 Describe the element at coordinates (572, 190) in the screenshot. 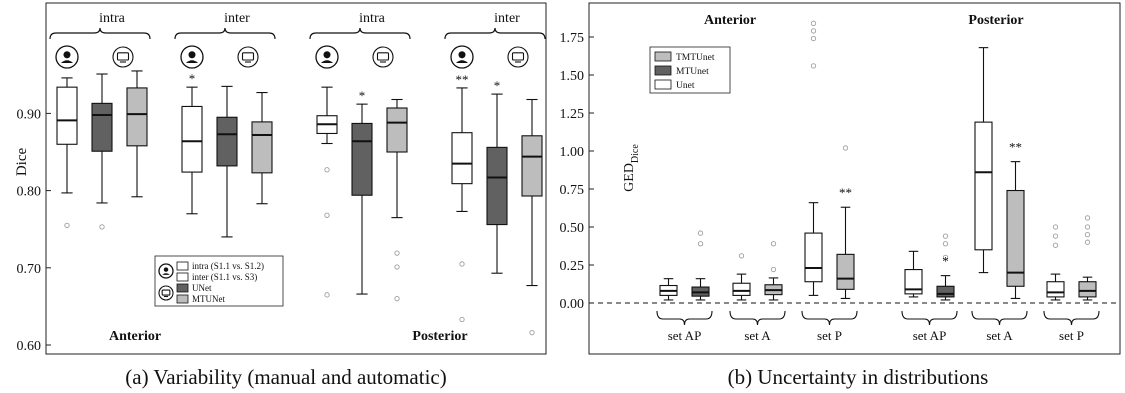

I see `y-tick-label: 0.75` at that location.